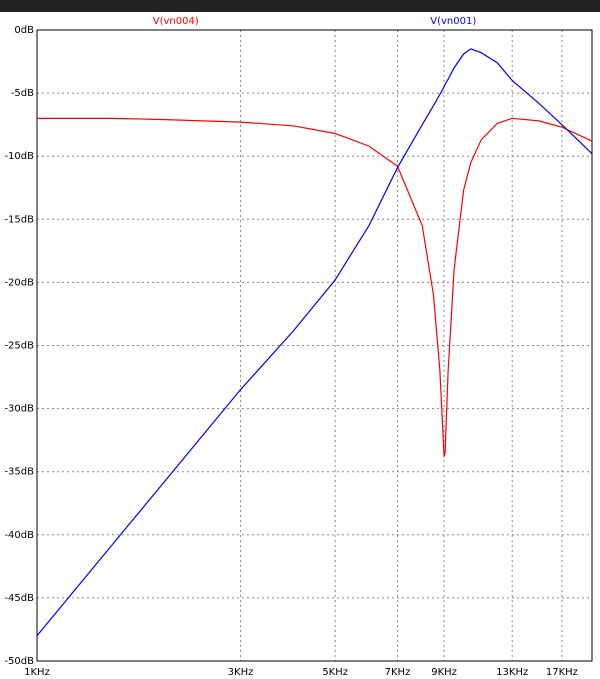 The image size is (600, 679). Describe the element at coordinates (19, 535) in the screenshot. I see `y-tick-label: -40dB` at that location.